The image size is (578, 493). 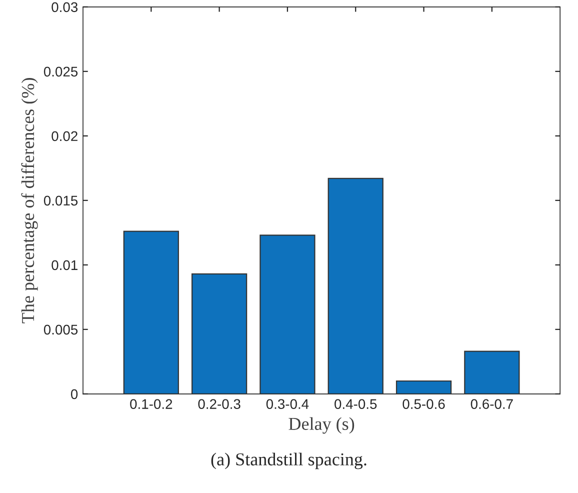 I want to click on x-tick-label: 0.2-0.3, so click(x=219, y=404).